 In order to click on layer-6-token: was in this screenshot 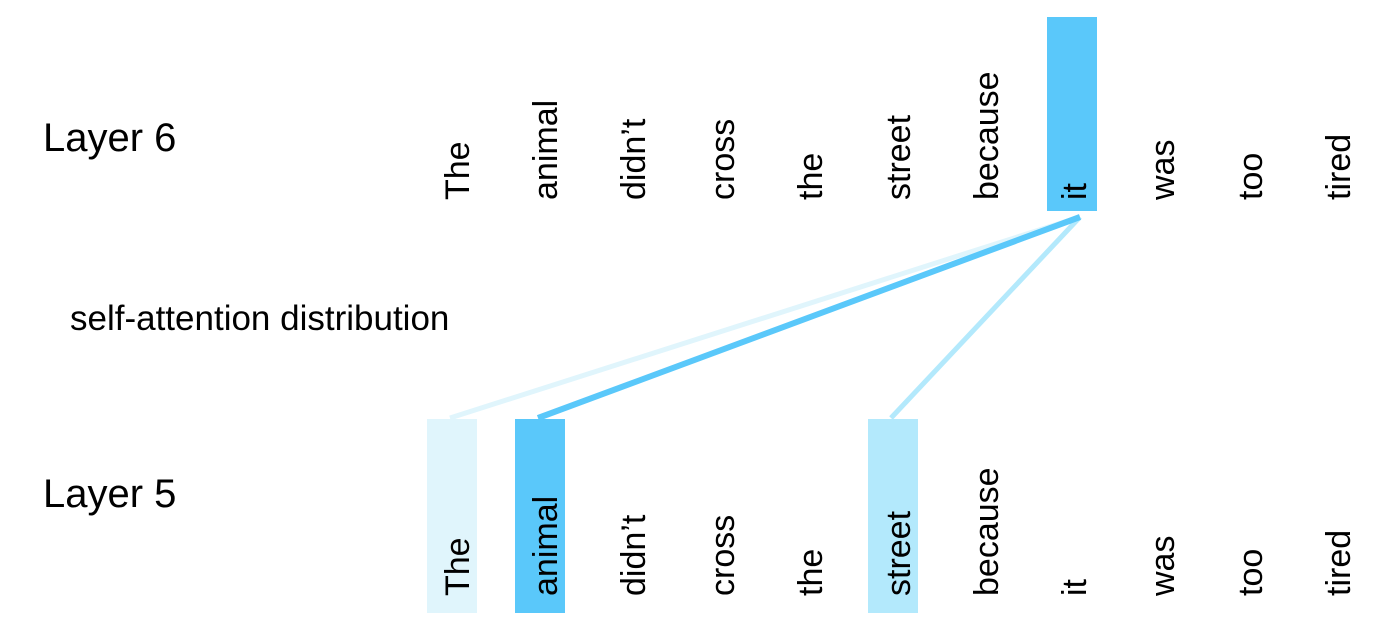, I will do `click(1163, 170)`.